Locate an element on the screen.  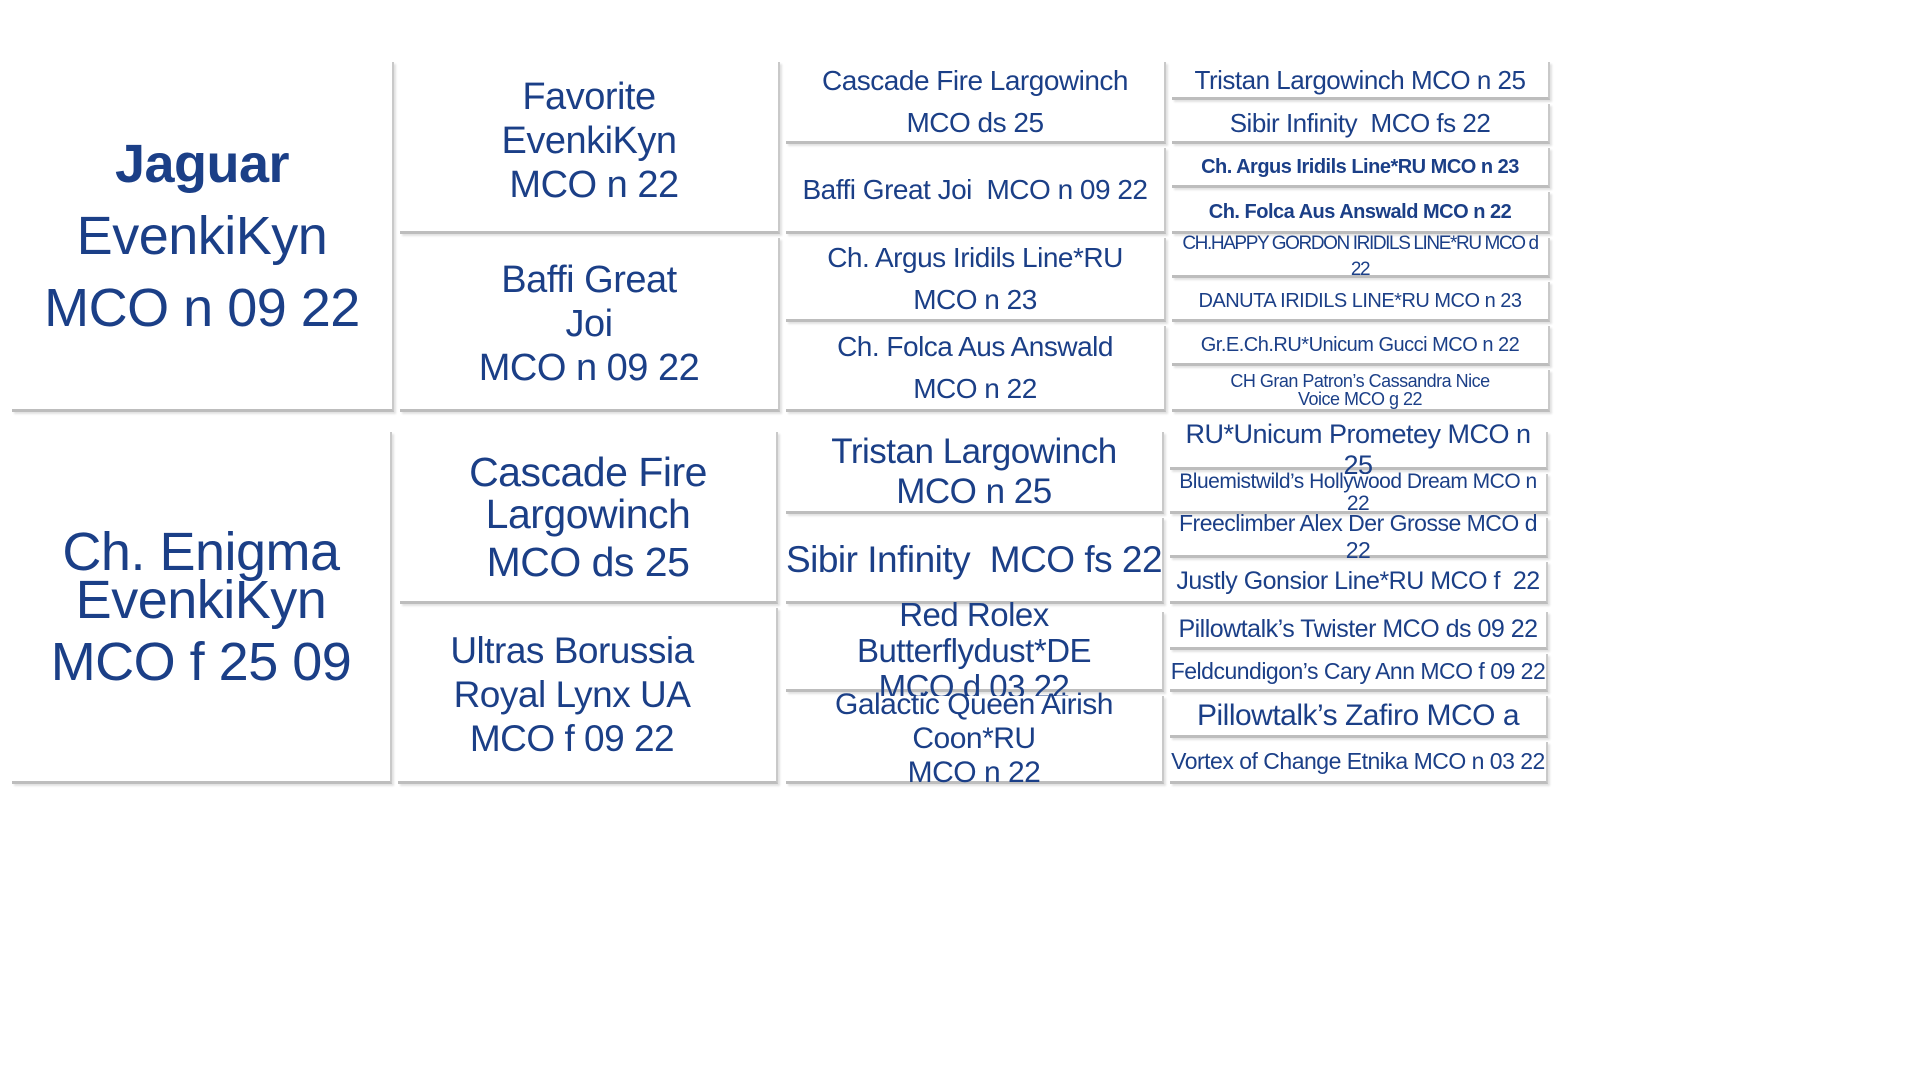
gen4-card-15: Pillowtalk’s Zafiro MCO a is located at coordinates (1359, 717).